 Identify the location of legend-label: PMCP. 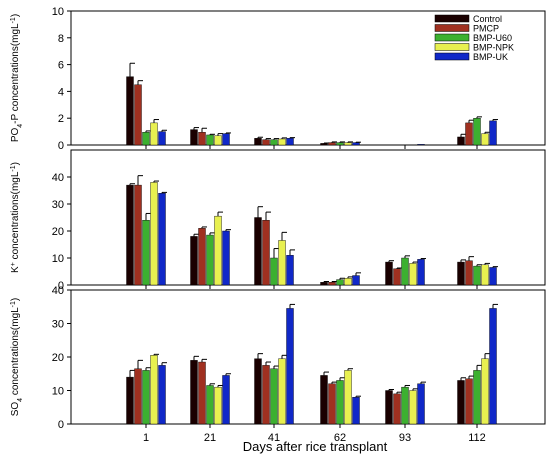
(486, 29).